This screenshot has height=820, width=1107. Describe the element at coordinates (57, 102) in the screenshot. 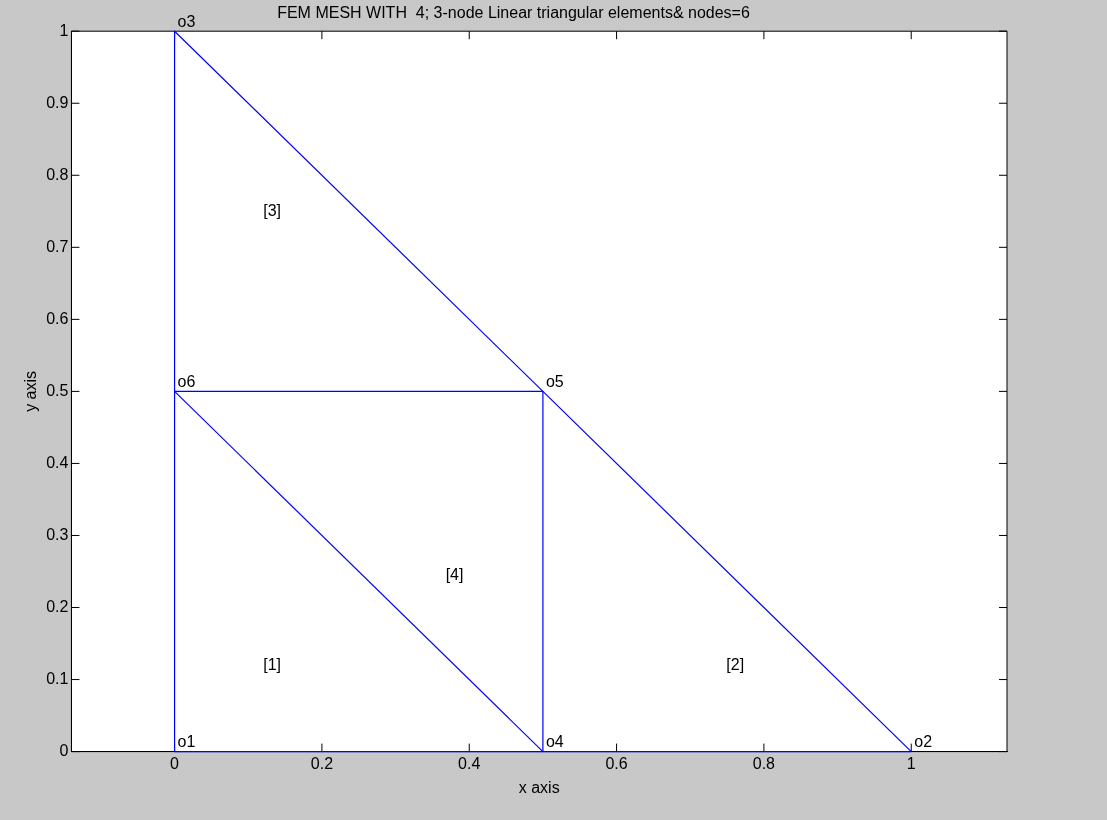

I see `y-tick-label: 0.9` at that location.